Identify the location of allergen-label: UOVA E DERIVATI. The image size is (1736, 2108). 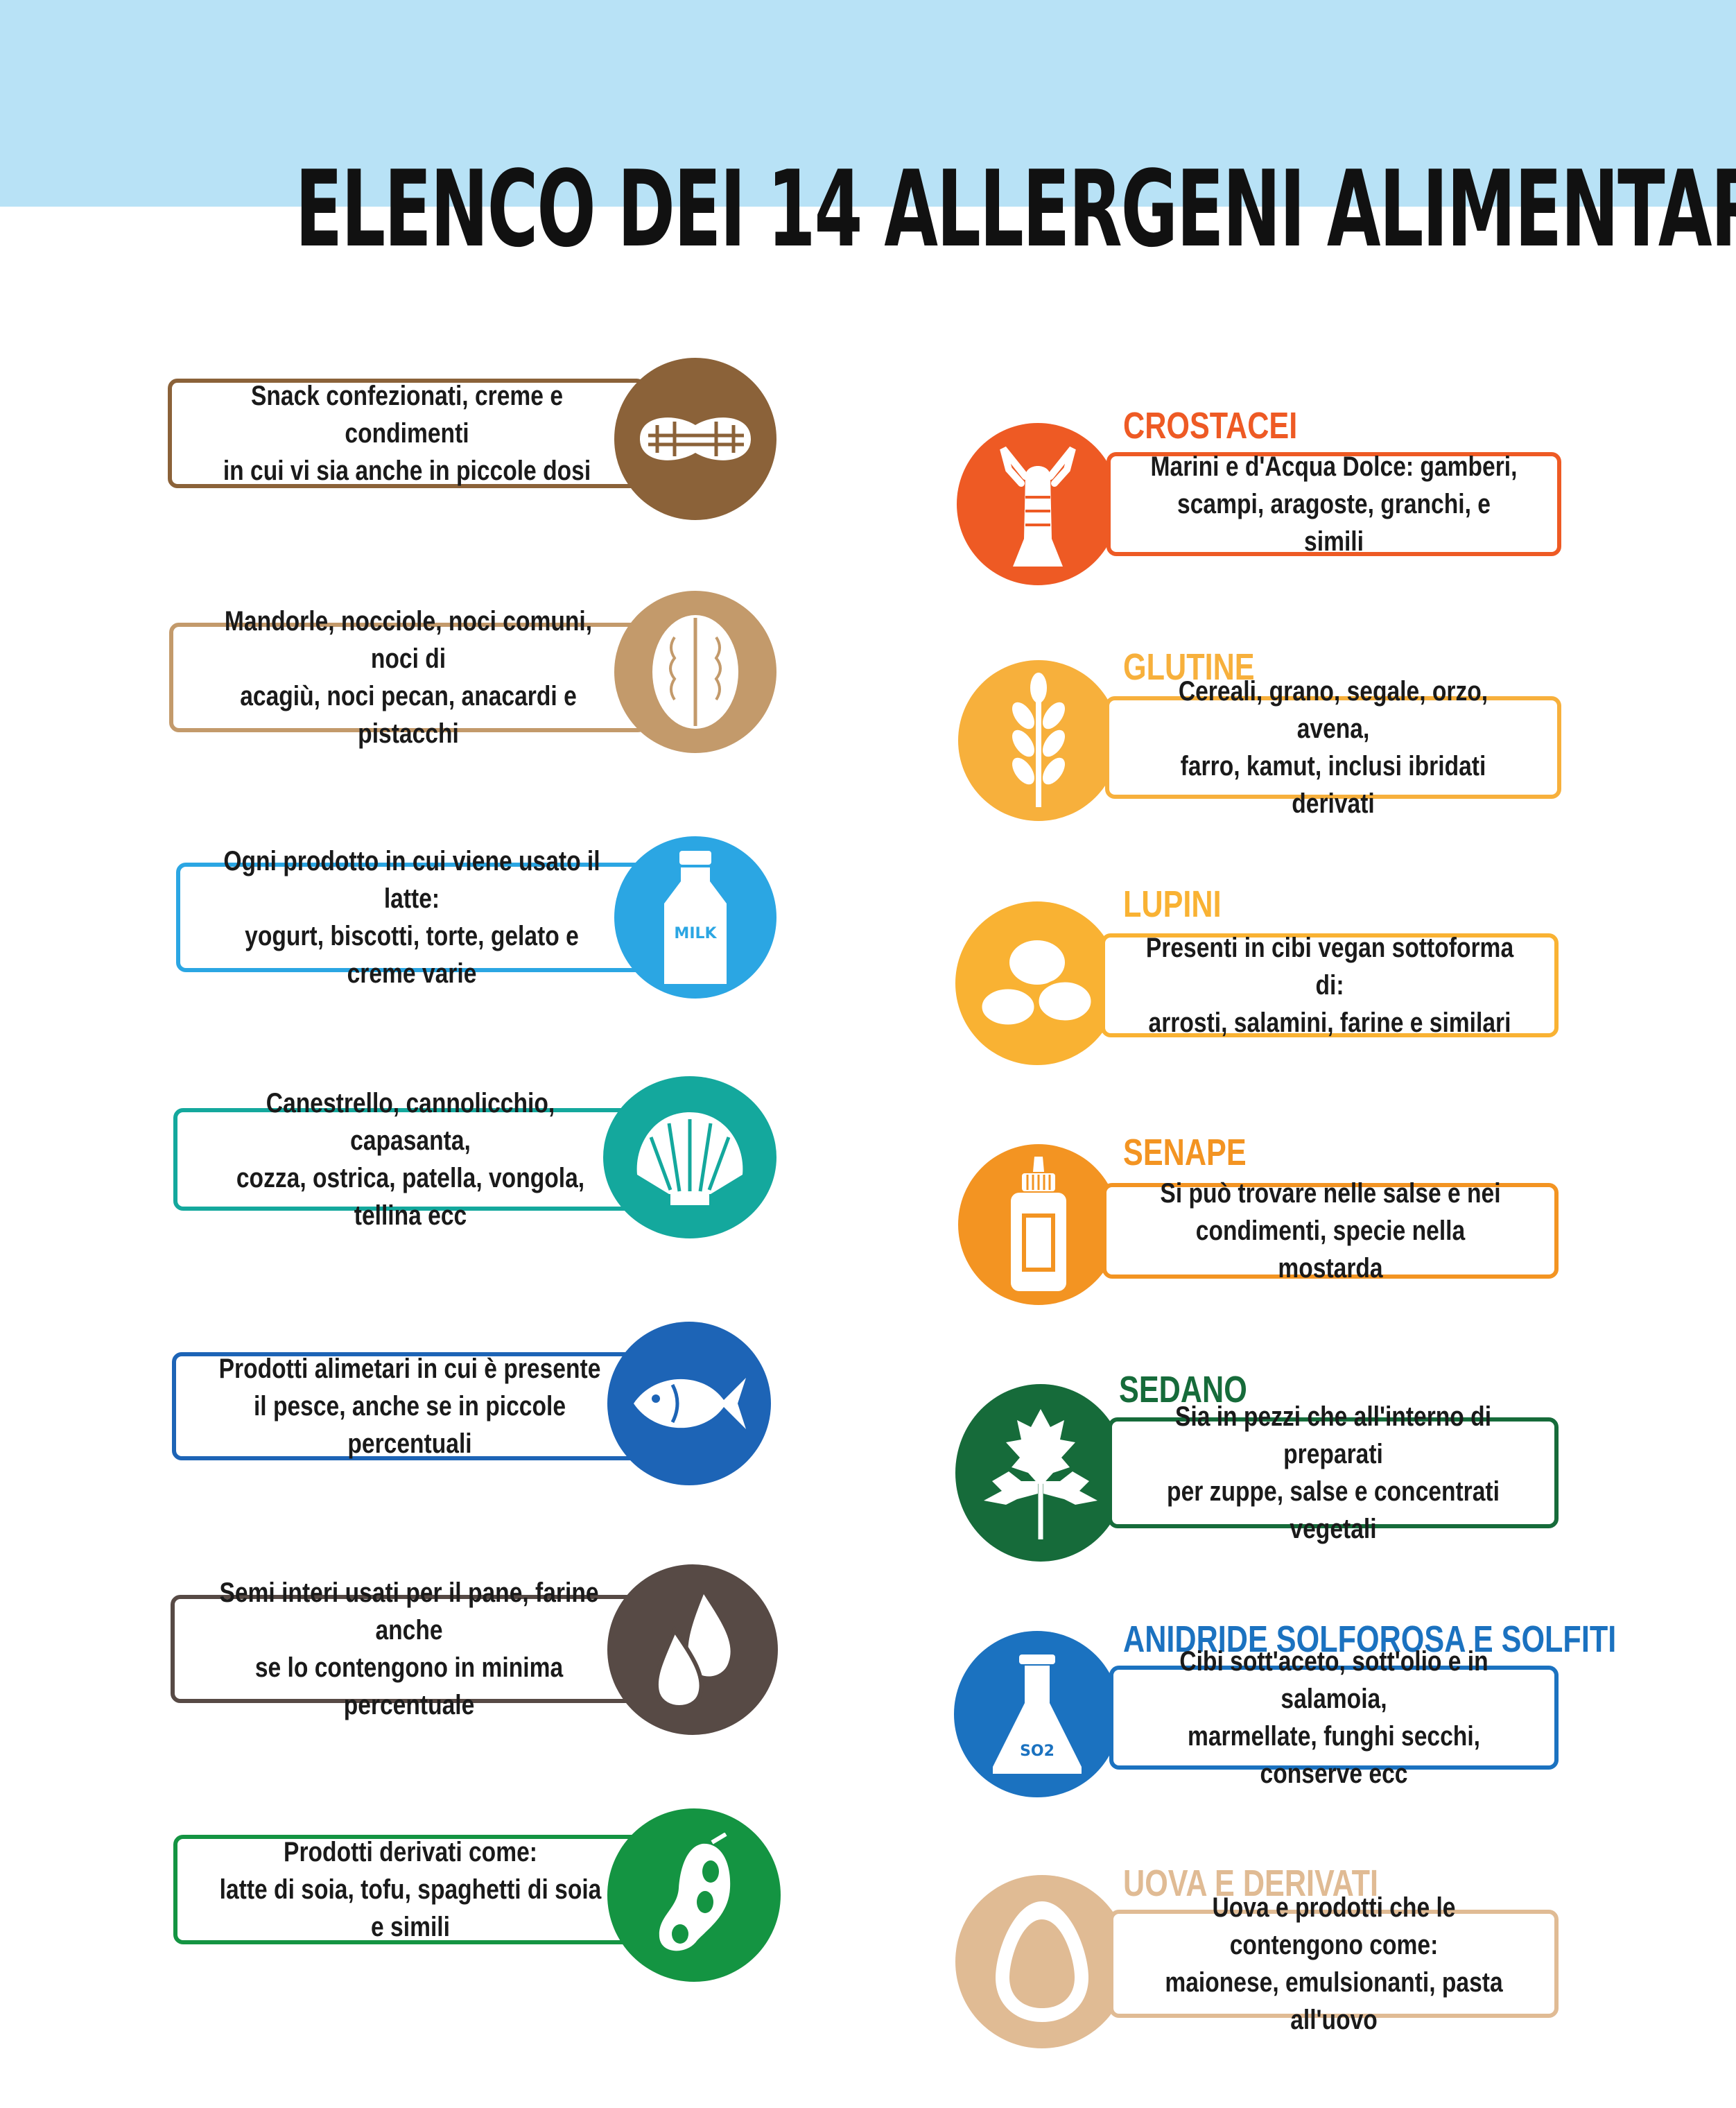
(1251, 1884).